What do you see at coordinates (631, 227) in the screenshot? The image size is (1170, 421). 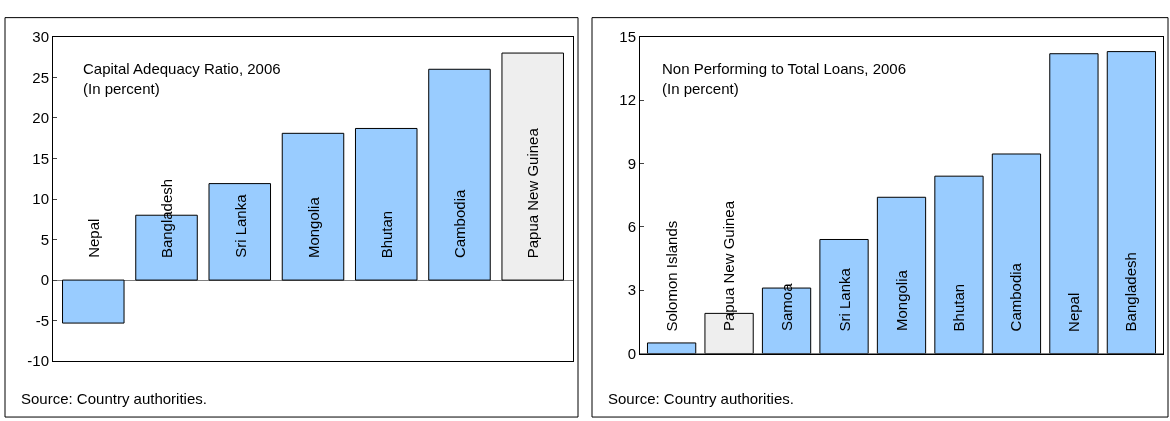 I see `y-tick-label: 6` at bounding box center [631, 227].